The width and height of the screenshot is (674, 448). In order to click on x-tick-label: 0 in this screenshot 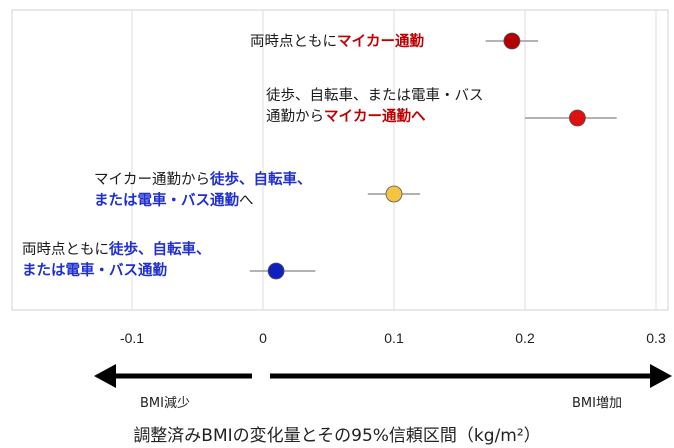, I will do `click(263, 338)`.